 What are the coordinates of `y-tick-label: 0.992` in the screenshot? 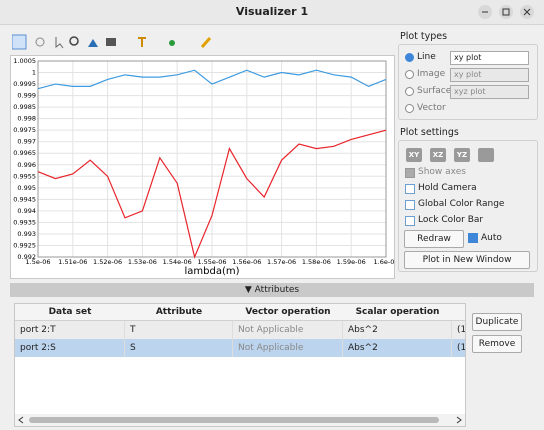 It's located at (26, 257).